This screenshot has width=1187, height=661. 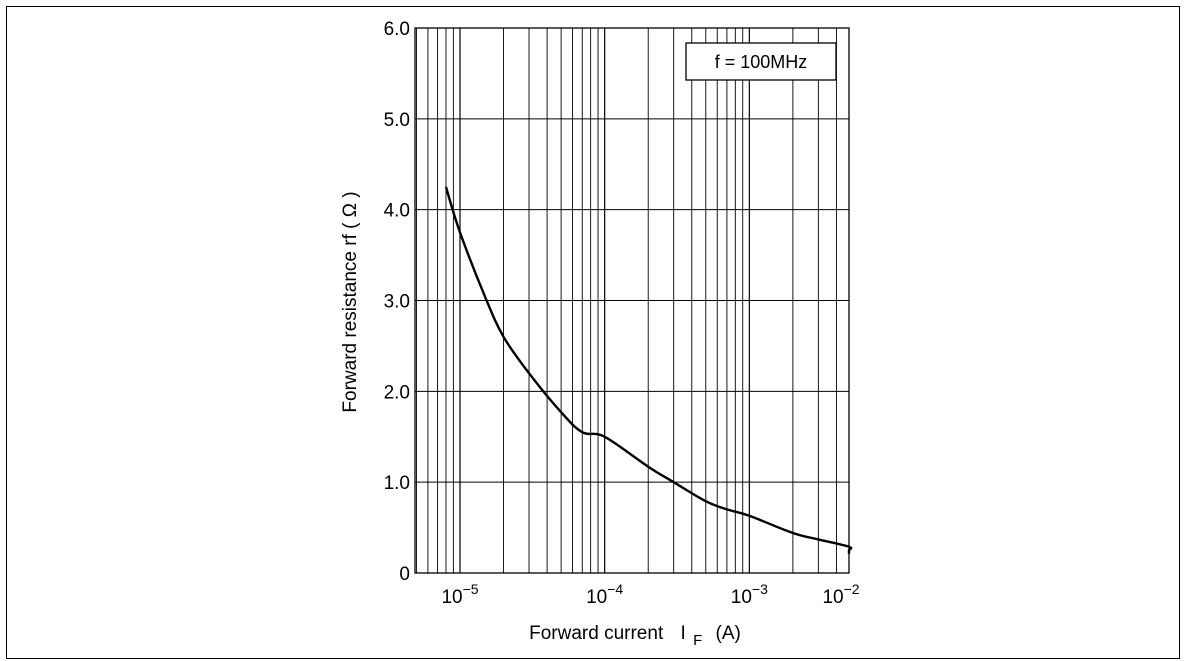 I want to click on y-tick-label: 5.0, so click(x=397, y=120).